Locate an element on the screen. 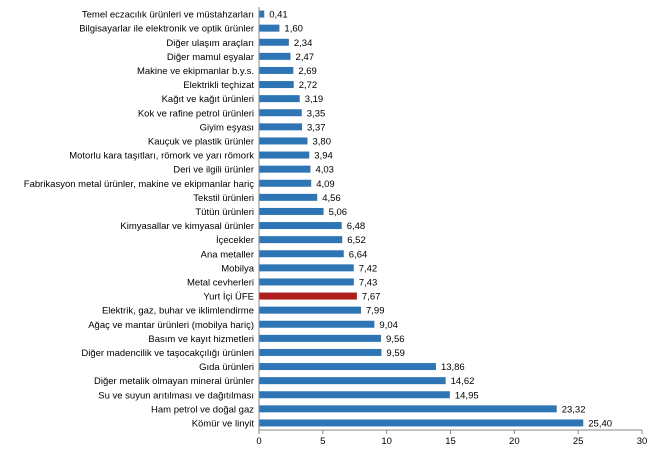 This screenshot has width=650, height=449. data-label: 7,42 is located at coordinates (368, 268).